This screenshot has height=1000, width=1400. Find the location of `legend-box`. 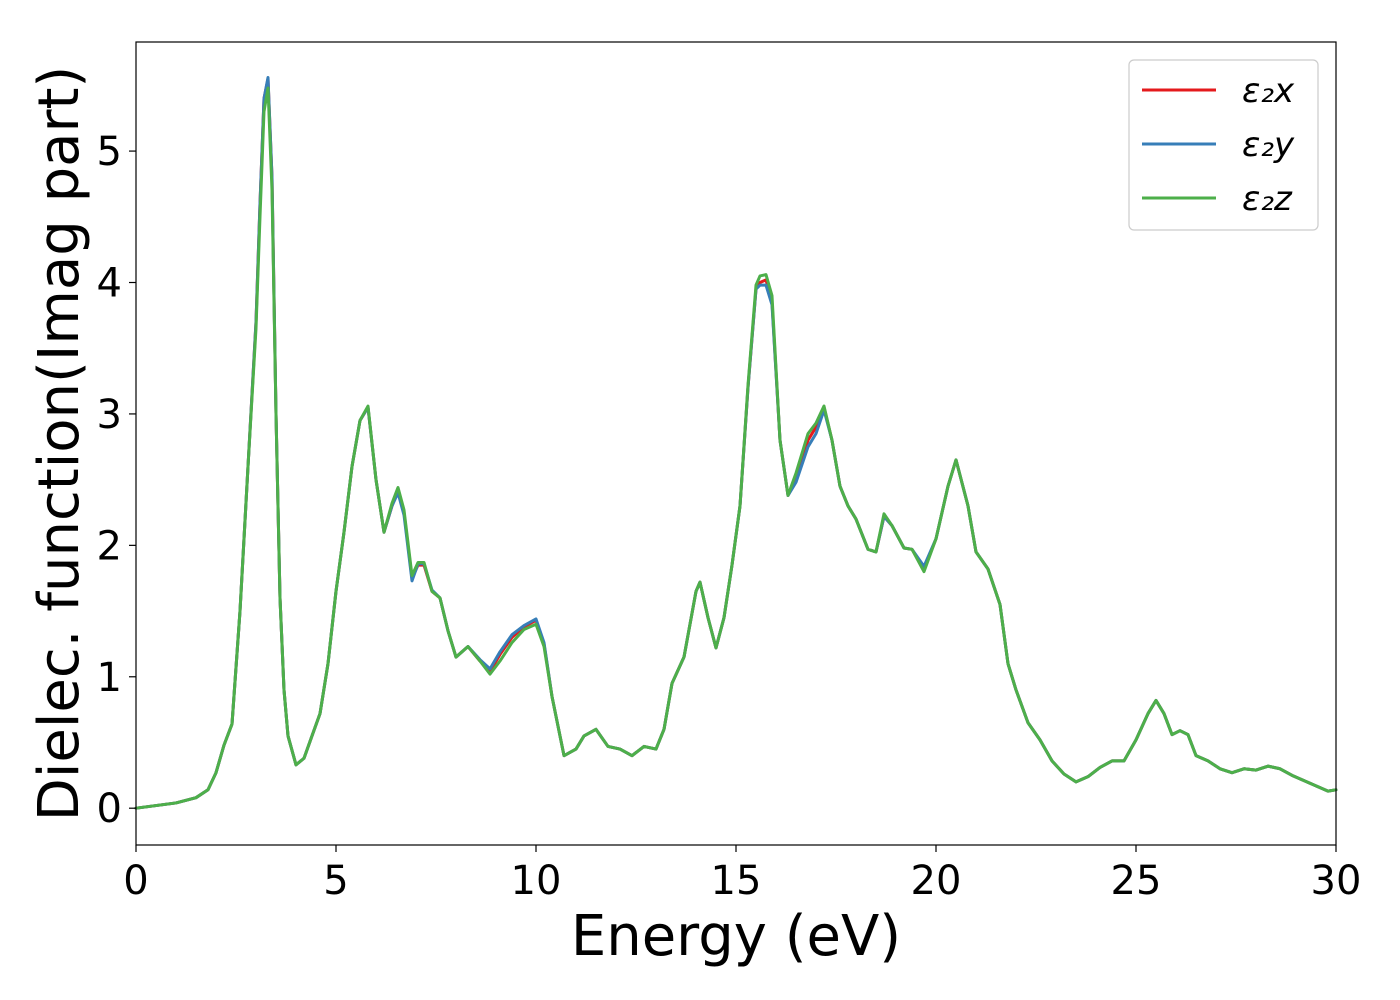

legend-box is located at coordinates (1223, 145).